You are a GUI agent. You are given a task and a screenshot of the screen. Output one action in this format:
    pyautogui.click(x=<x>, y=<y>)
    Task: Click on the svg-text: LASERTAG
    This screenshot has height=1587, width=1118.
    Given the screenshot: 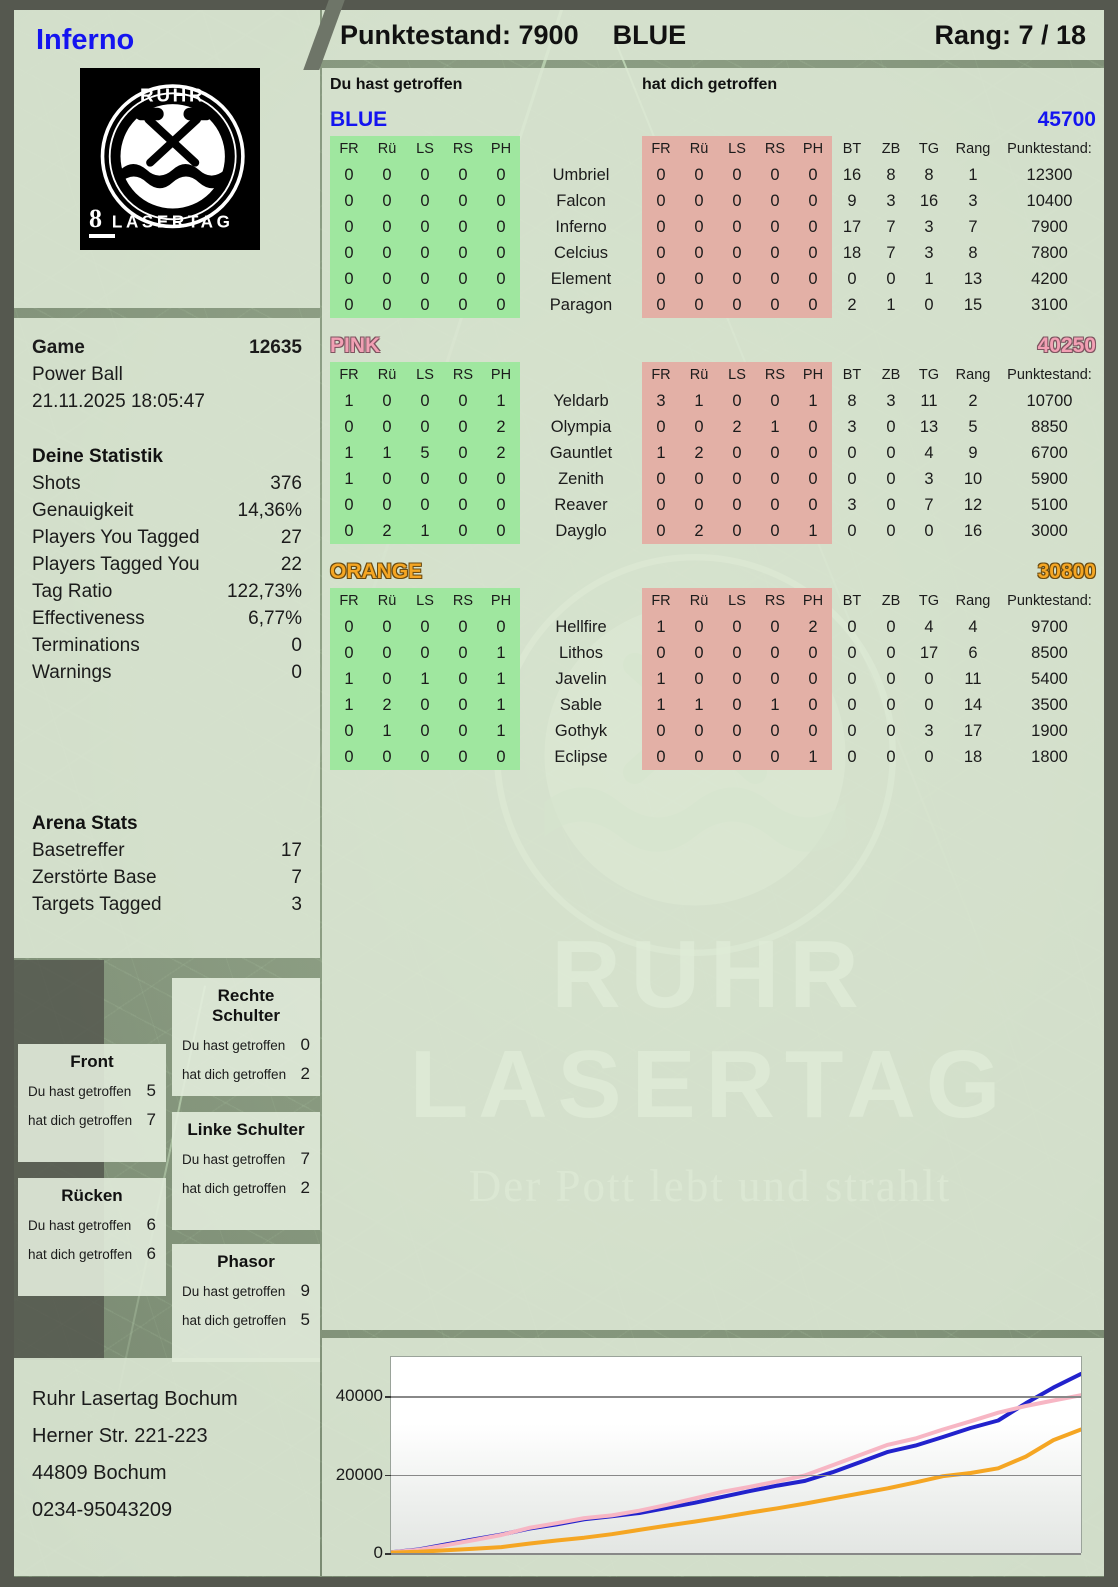 What is the action you would take?
    pyautogui.click(x=173, y=221)
    